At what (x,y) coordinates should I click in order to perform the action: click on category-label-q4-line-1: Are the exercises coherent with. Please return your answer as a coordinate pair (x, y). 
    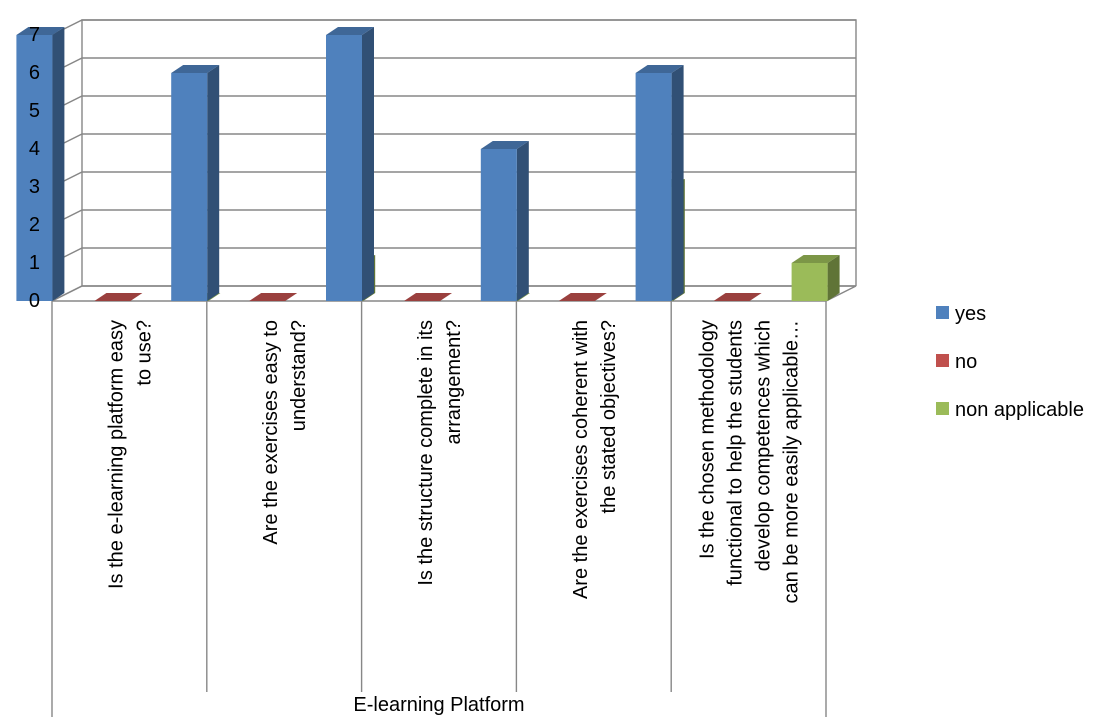
    Looking at the image, I should click on (581, 459).